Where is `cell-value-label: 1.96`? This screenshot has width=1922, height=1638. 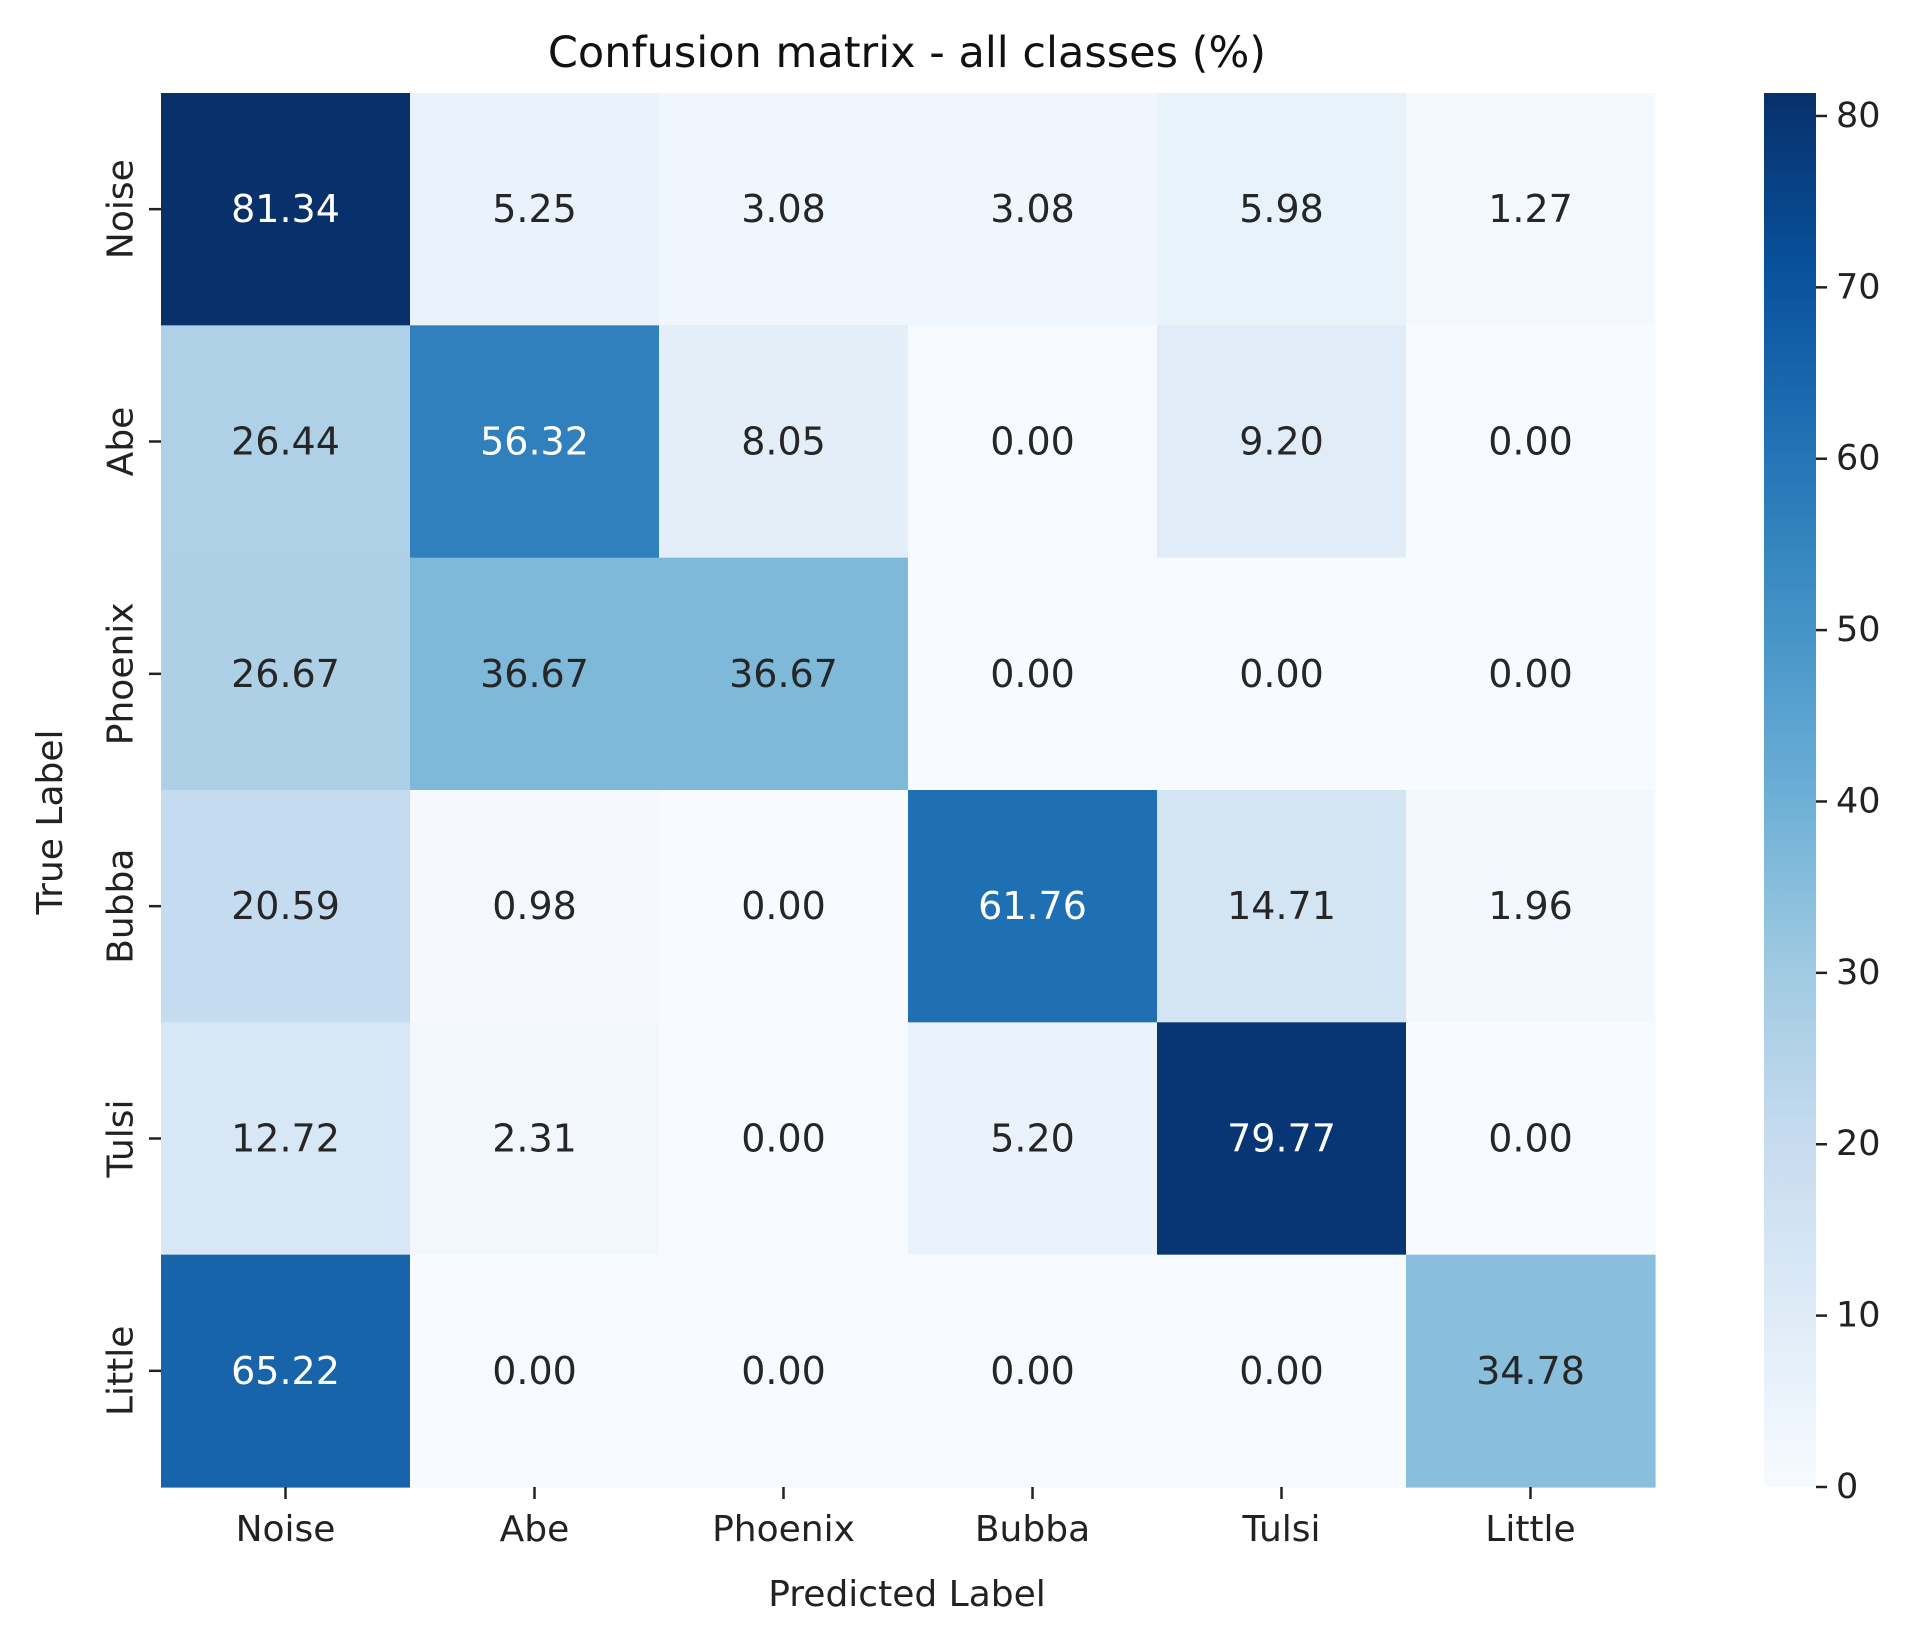 cell-value-label: 1.96 is located at coordinates (1530, 906).